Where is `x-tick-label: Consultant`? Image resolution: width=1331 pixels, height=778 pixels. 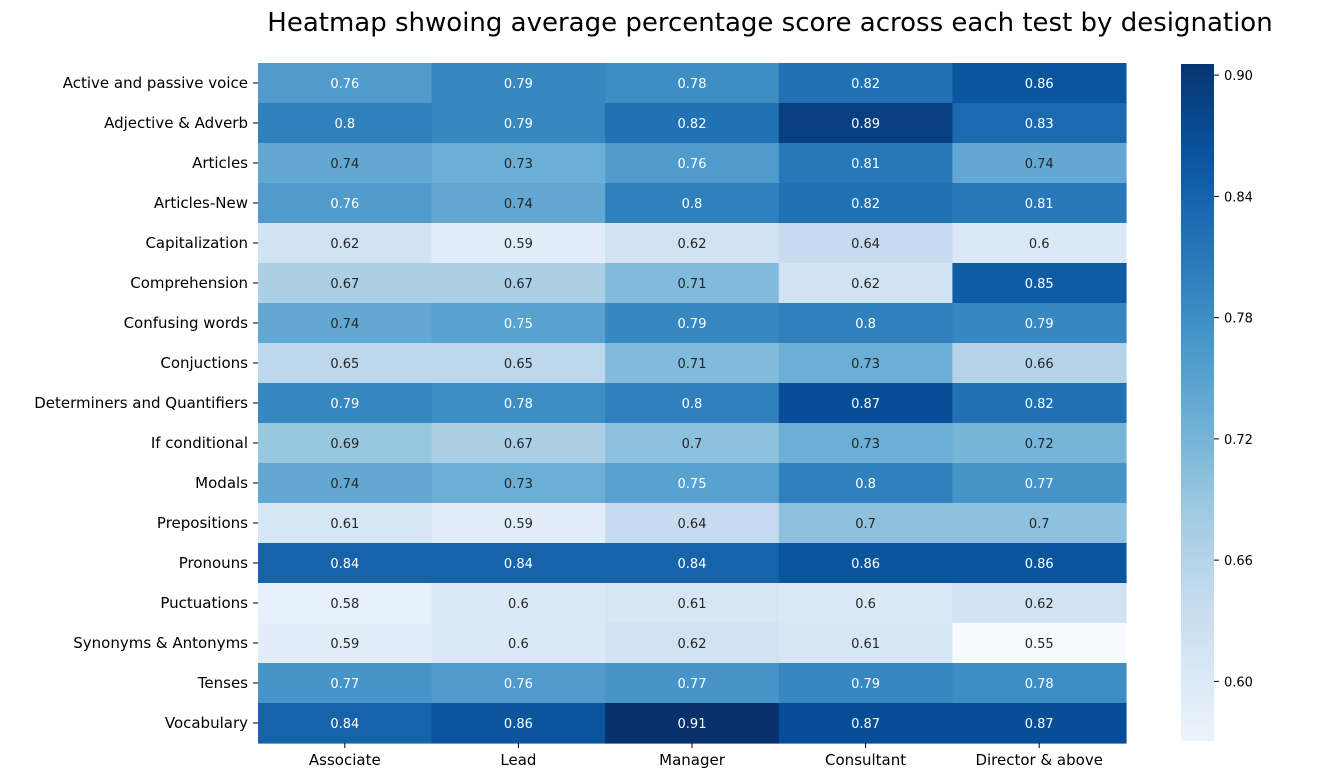
x-tick-label: Consultant is located at coordinates (865, 760).